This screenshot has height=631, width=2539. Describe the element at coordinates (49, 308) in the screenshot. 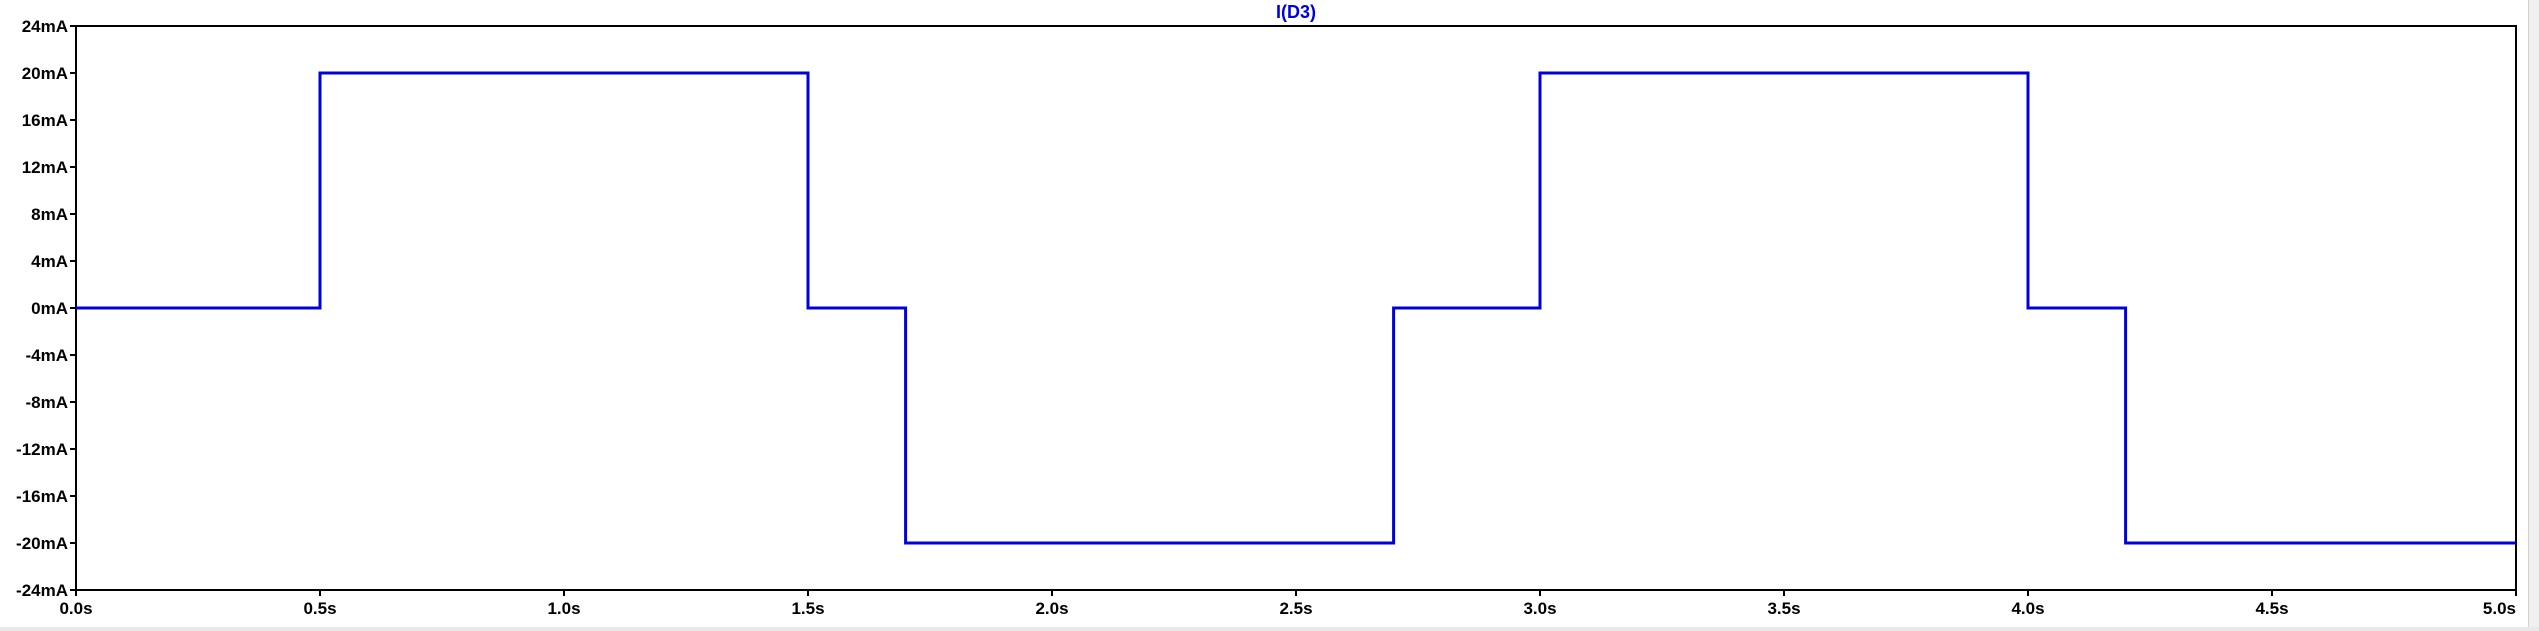

I see `y-tick-label: 0mA` at that location.